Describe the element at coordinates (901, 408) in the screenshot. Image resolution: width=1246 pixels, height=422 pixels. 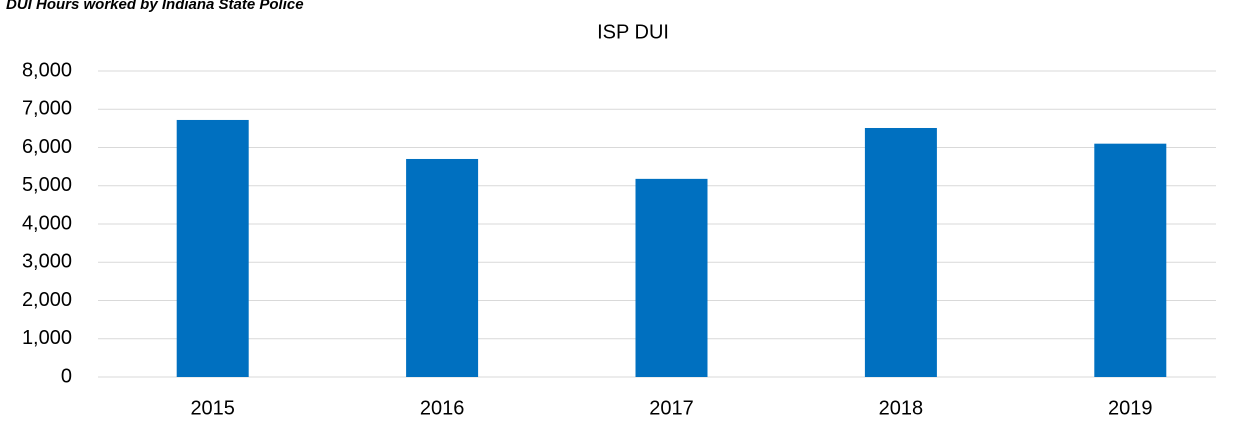
I see `x-tick-label: 2018` at that location.